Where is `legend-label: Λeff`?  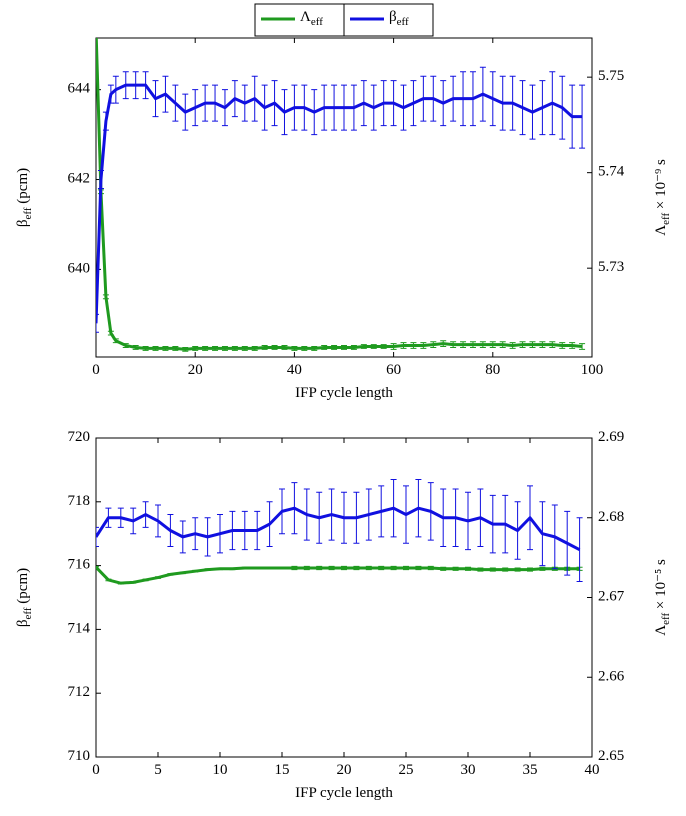 legend-label: Λeff is located at coordinates (311, 18).